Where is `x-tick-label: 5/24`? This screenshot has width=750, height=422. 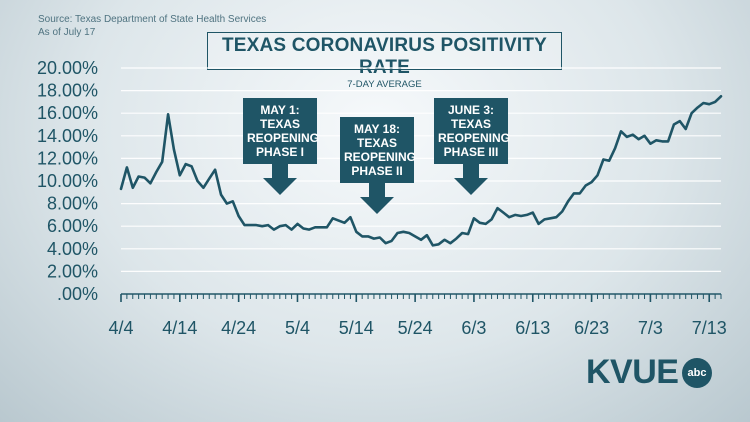
x-tick-label: 5/24 is located at coordinates (415, 328).